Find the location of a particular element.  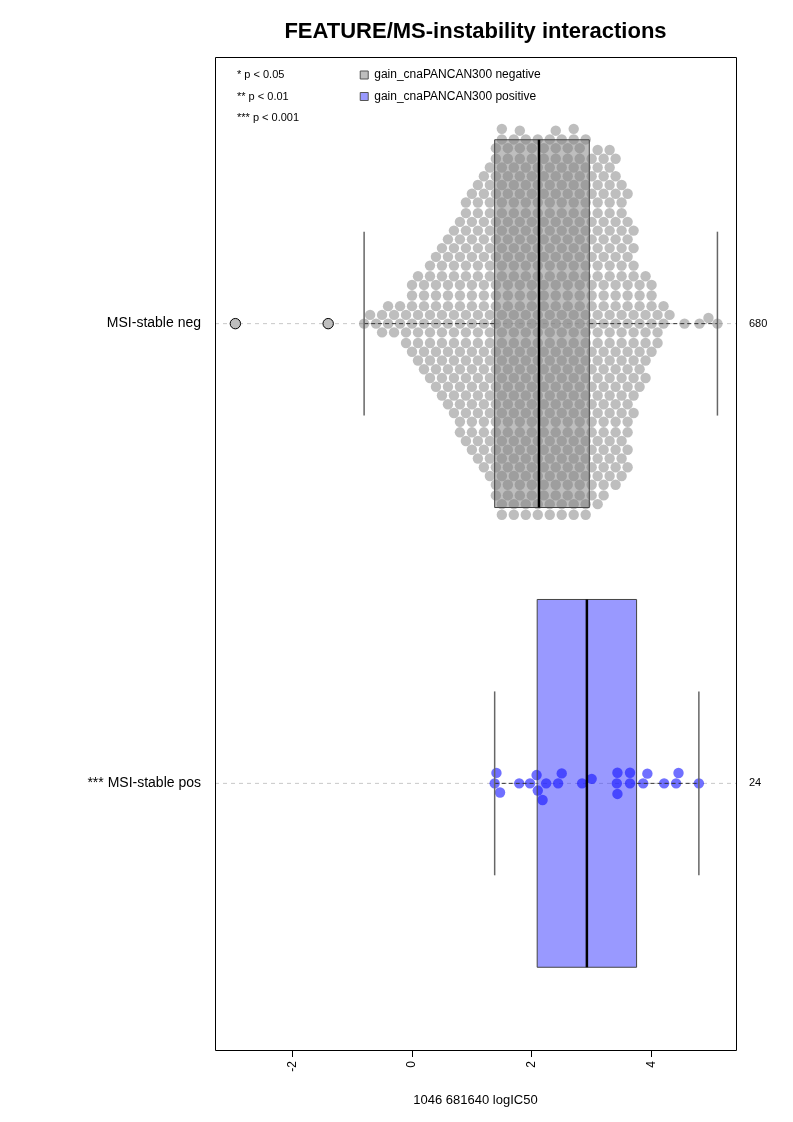

annotation: * p < 0.05 is located at coordinates (261, 74).